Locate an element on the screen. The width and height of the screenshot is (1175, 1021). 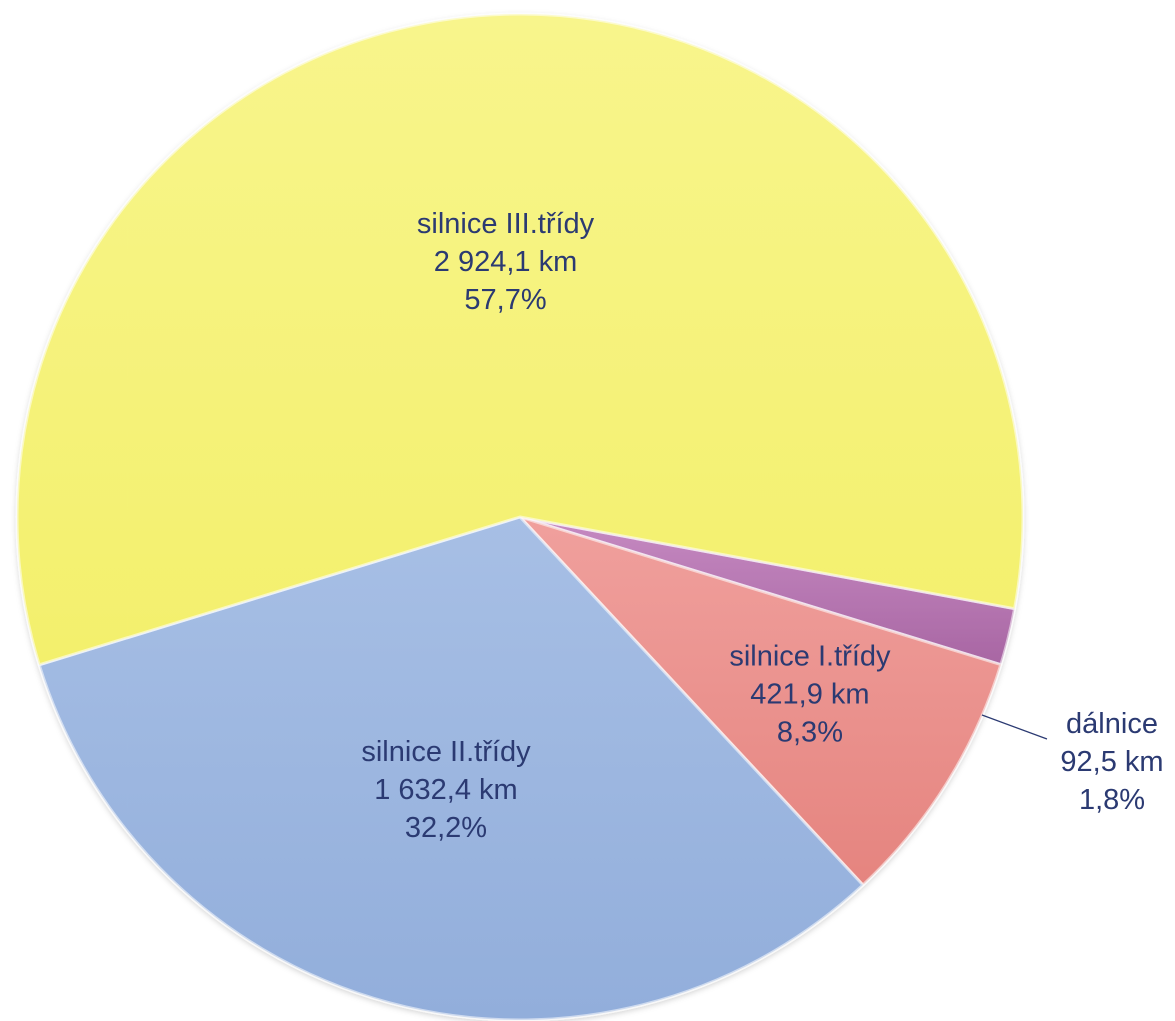
label-percent: 8,3% is located at coordinates (810, 732).